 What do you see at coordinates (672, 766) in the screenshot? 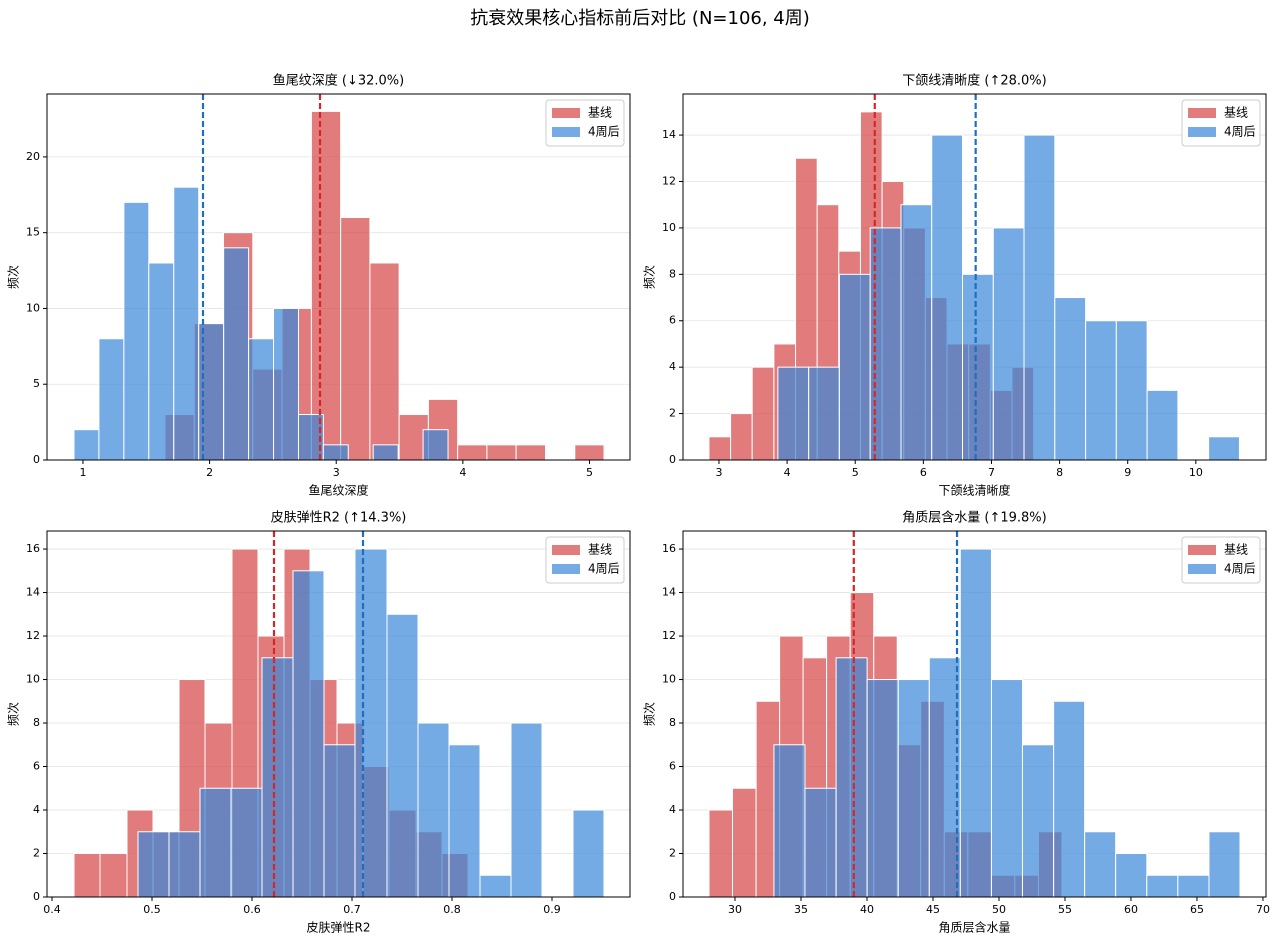
I see `y-tick-label: 6` at bounding box center [672, 766].